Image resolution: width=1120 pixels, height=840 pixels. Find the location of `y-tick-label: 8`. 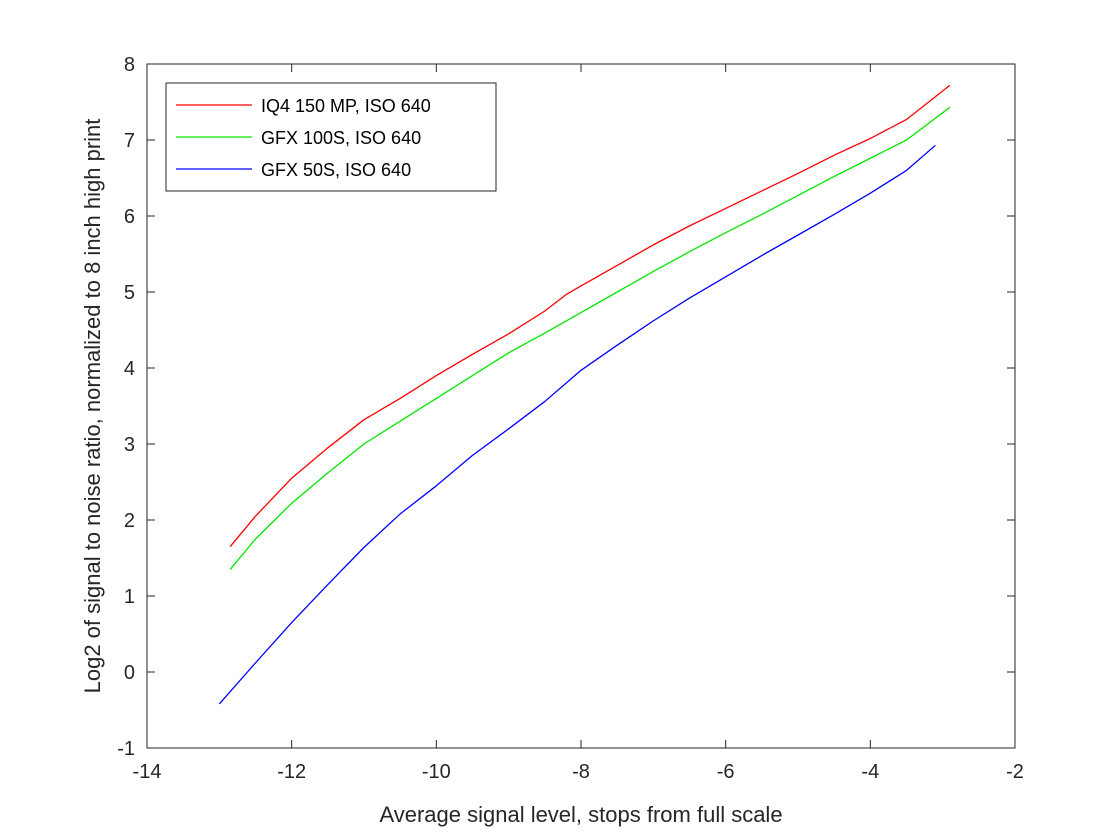

y-tick-label: 8 is located at coordinates (129, 65).